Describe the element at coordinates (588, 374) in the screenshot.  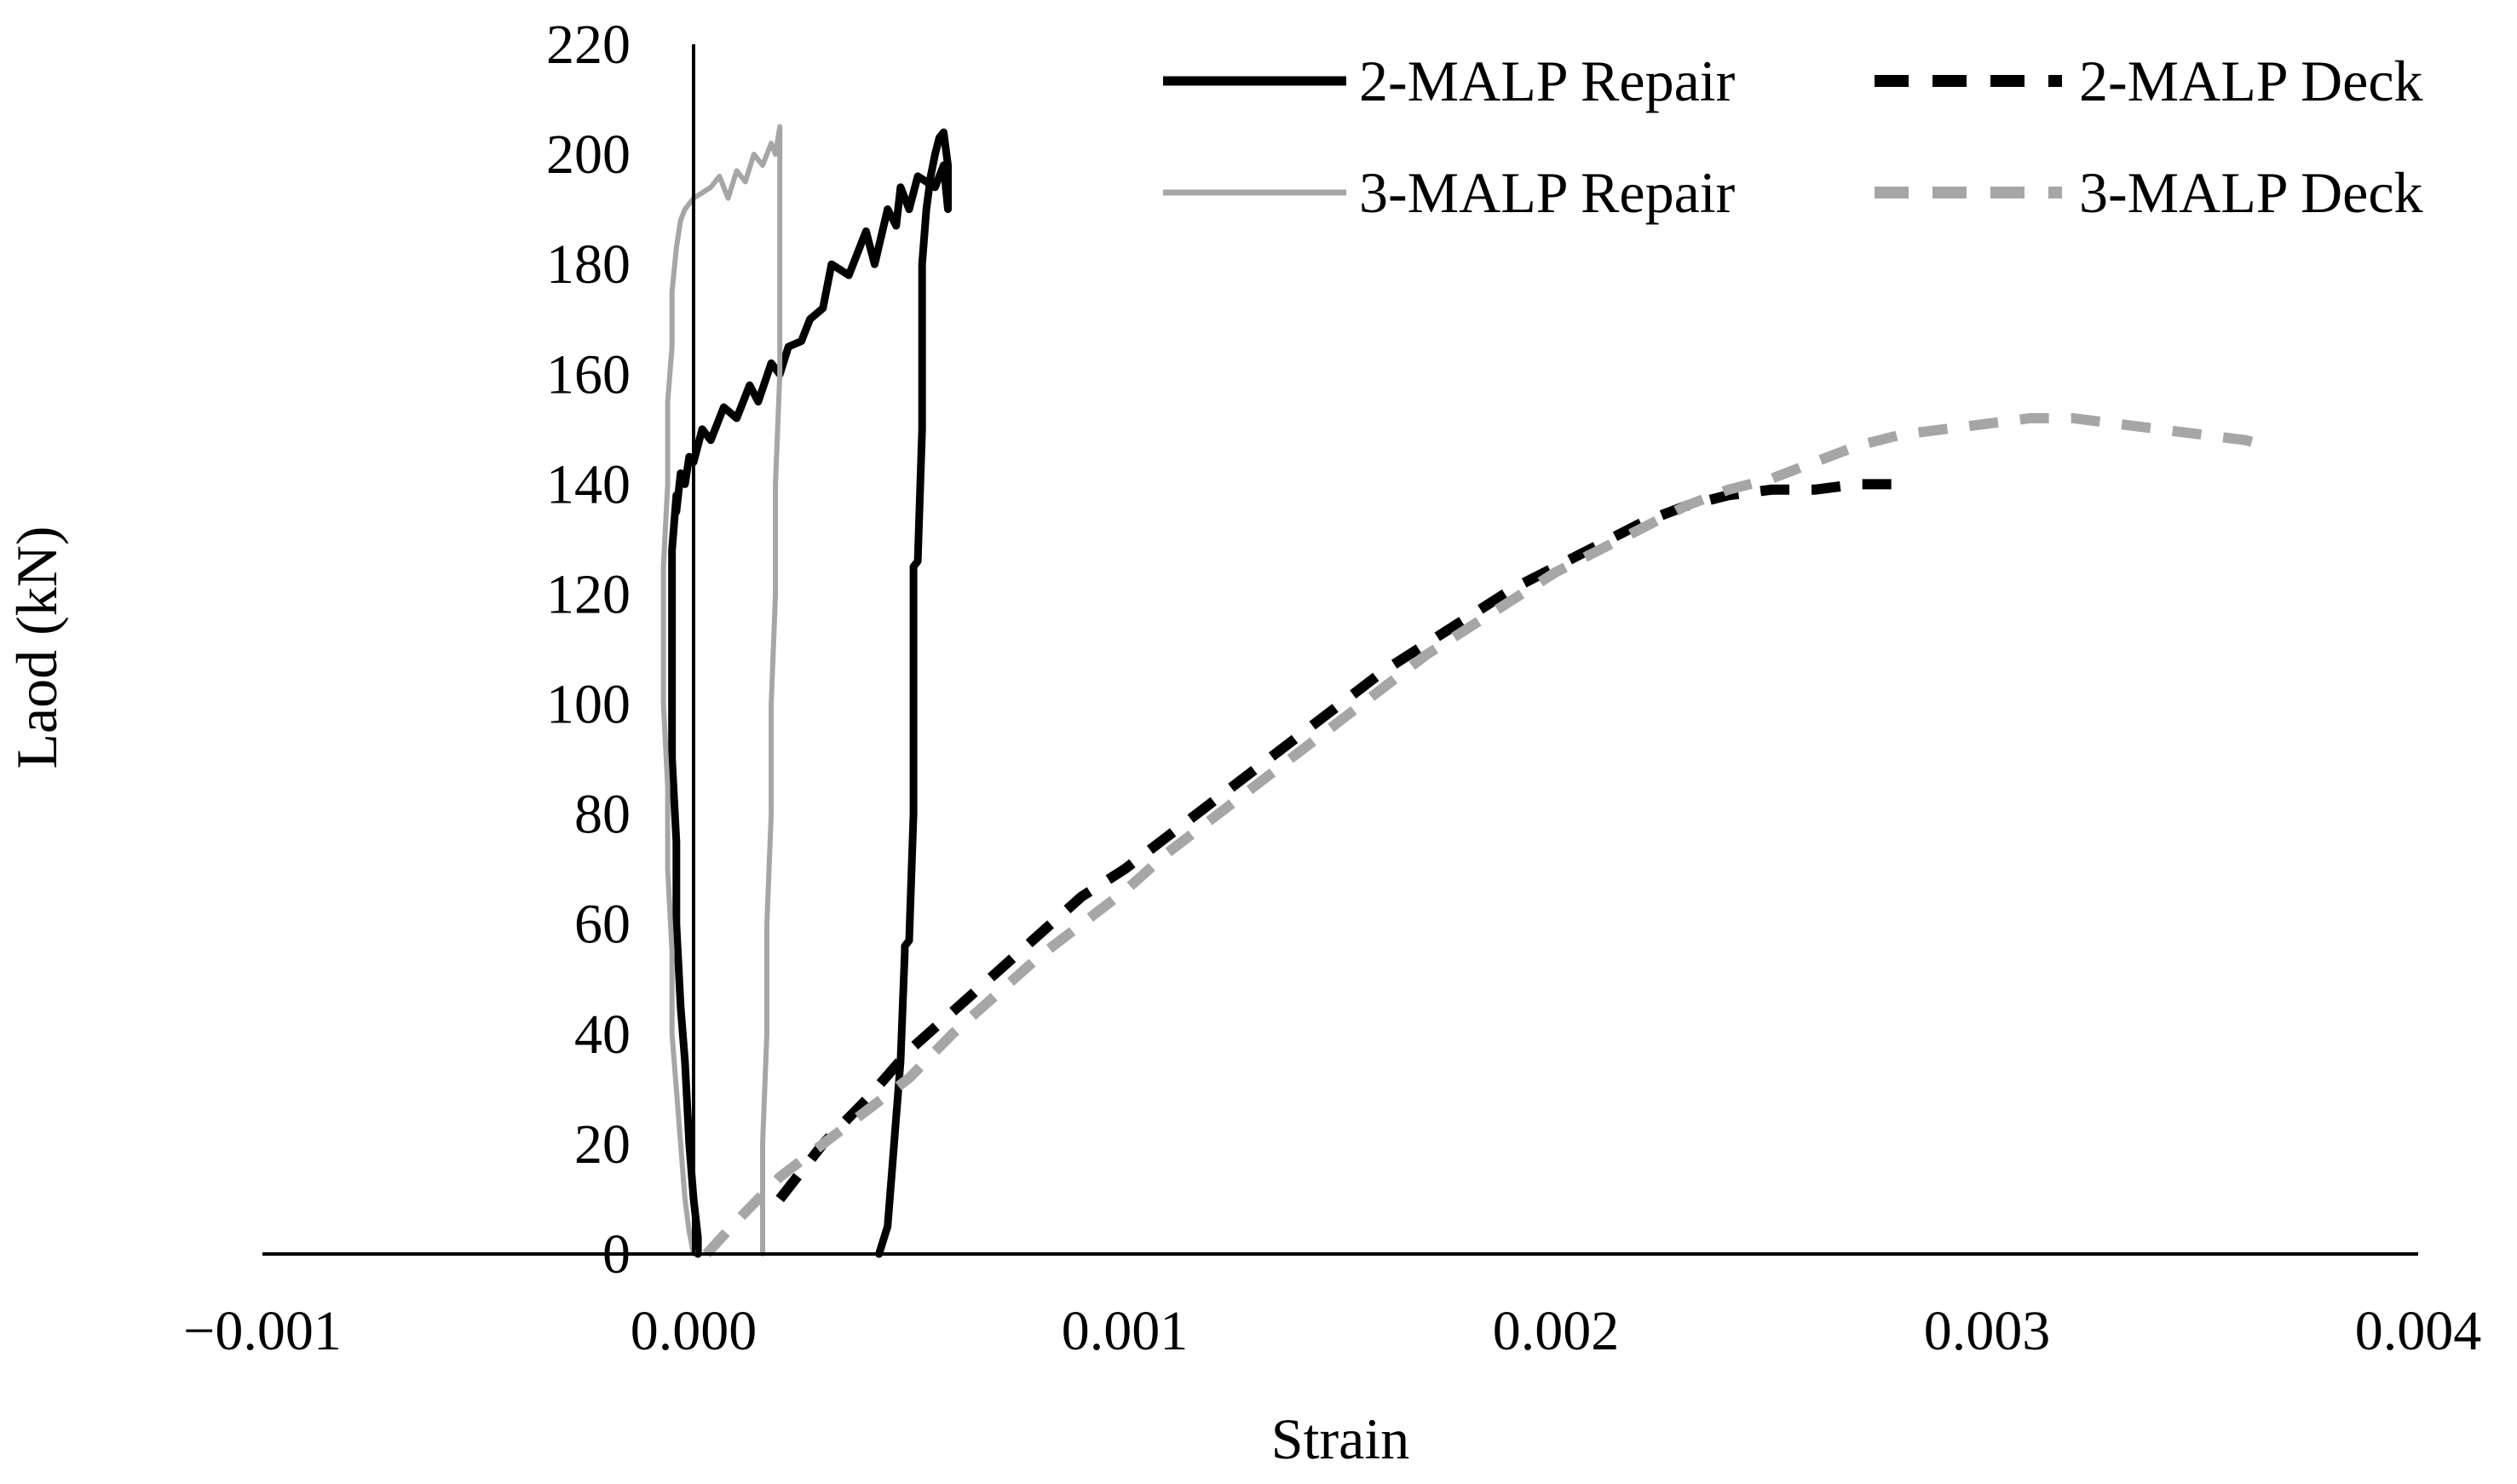
I see `y-tick-label: 160` at that location.